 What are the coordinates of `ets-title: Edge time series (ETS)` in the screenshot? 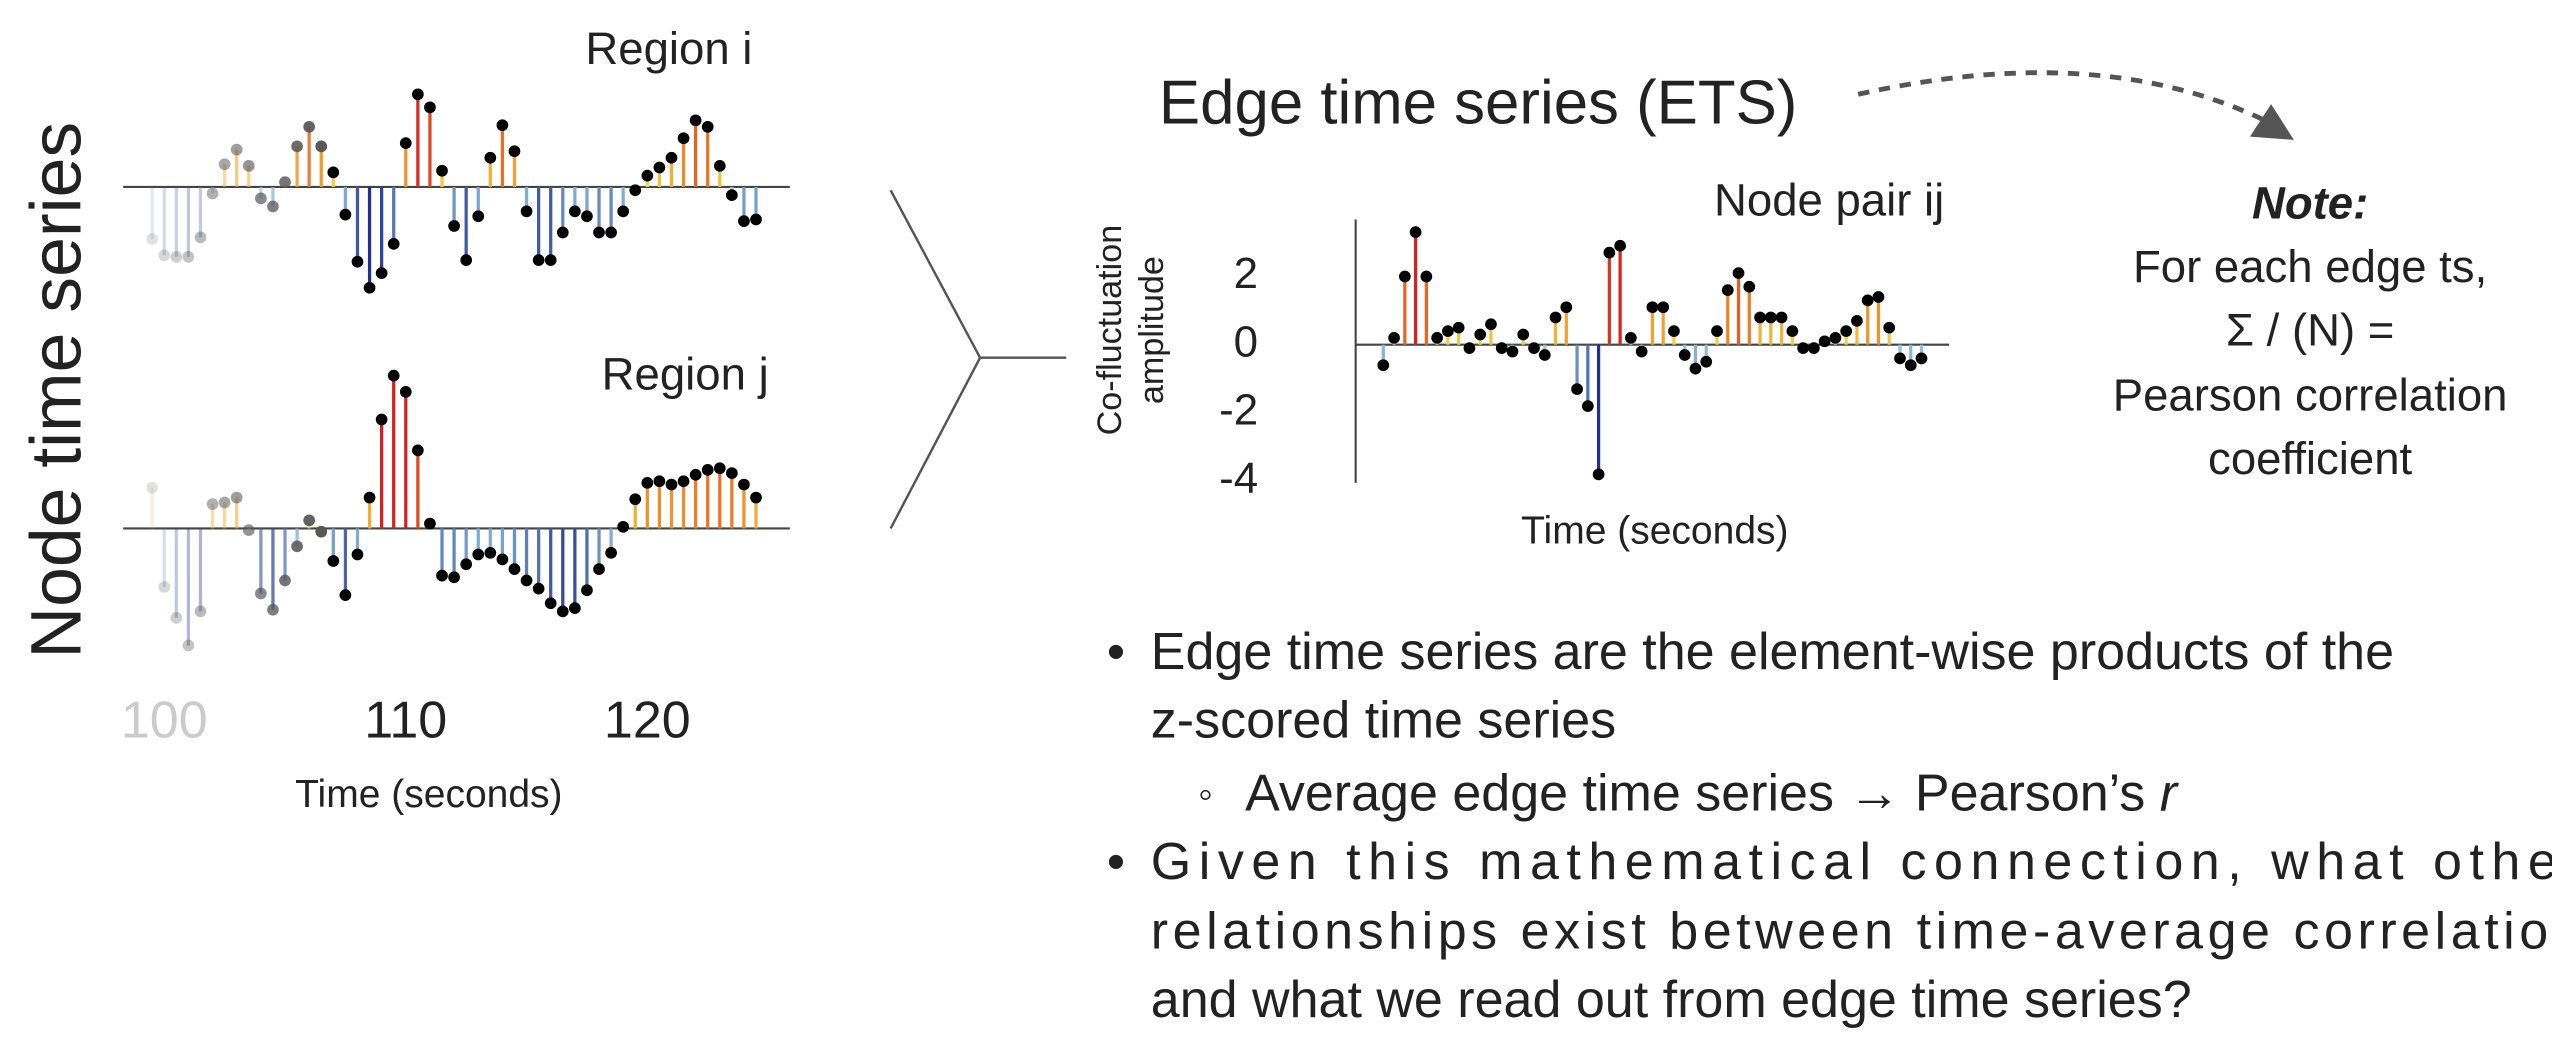 It's located at (1478, 103).